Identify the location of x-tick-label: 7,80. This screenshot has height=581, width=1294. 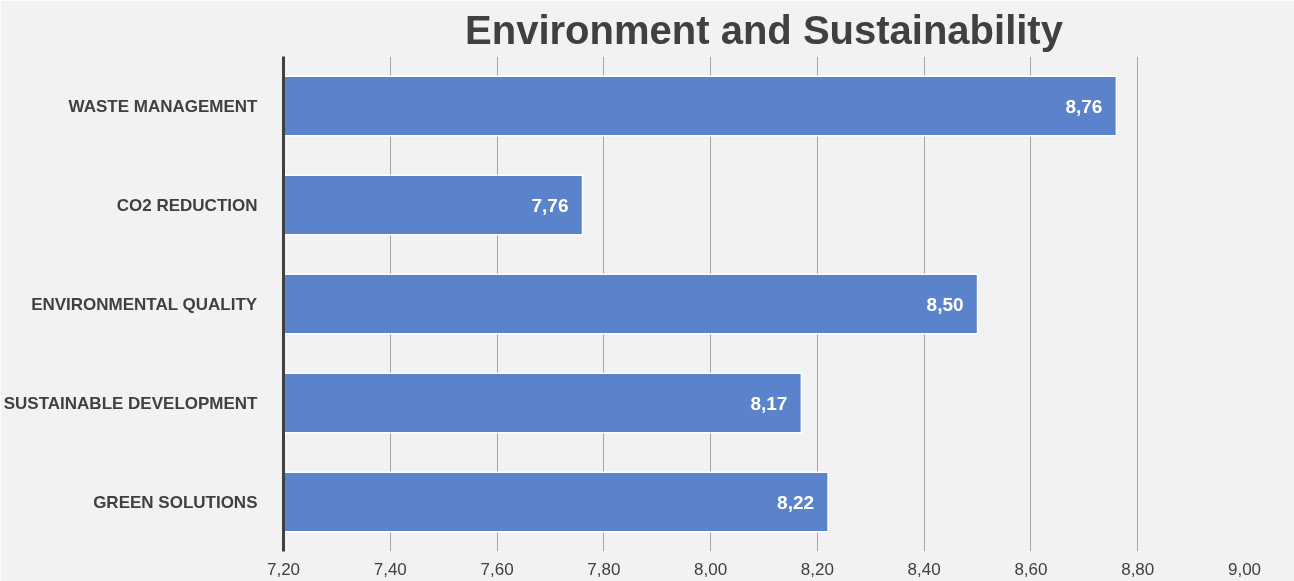
(604, 569).